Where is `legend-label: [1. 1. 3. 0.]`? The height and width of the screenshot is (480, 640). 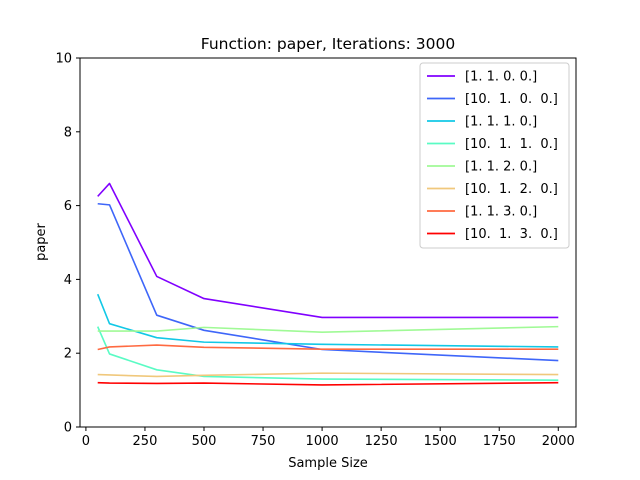
legend-label: [1. 1. 3. 0.] is located at coordinates (501, 212).